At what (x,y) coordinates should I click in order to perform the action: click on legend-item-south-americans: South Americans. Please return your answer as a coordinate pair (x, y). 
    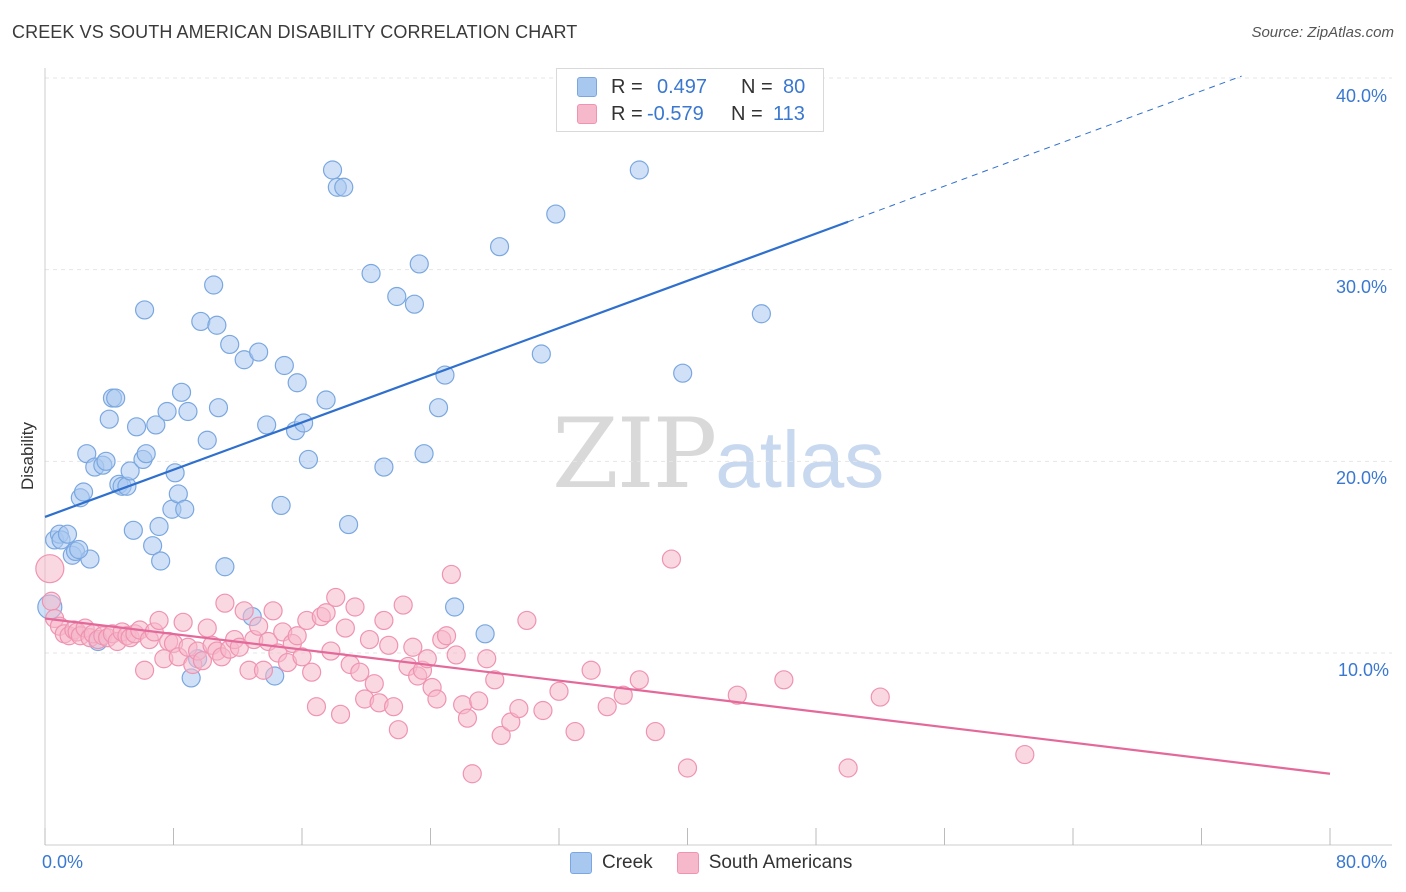
    Looking at the image, I should click on (764, 863).